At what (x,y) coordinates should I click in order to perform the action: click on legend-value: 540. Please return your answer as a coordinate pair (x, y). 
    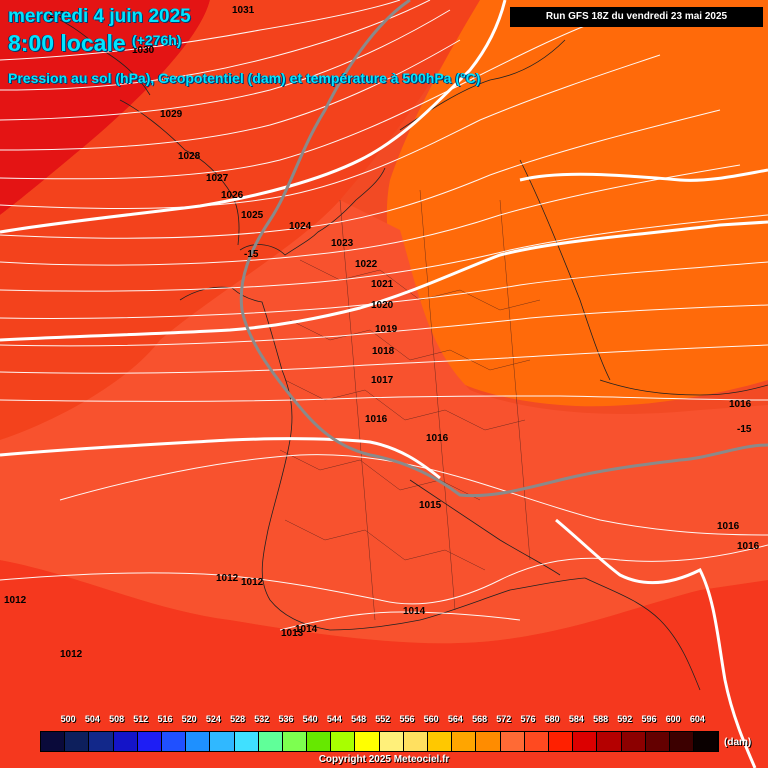
    Looking at the image, I should click on (310, 719).